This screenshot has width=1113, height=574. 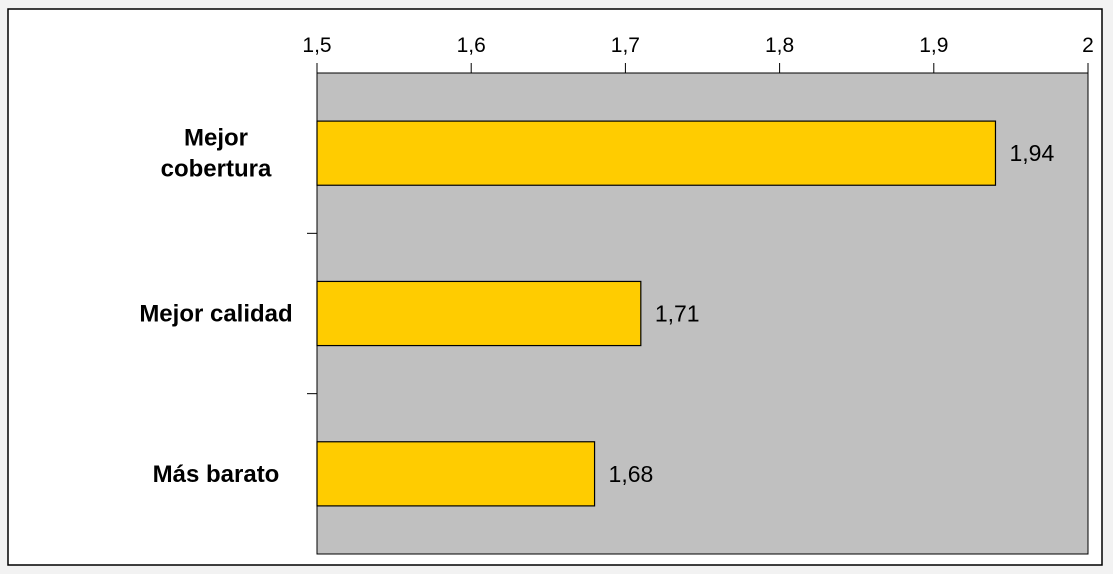 What do you see at coordinates (933, 45) in the screenshot?
I see `x-tick-label: 1,9` at bounding box center [933, 45].